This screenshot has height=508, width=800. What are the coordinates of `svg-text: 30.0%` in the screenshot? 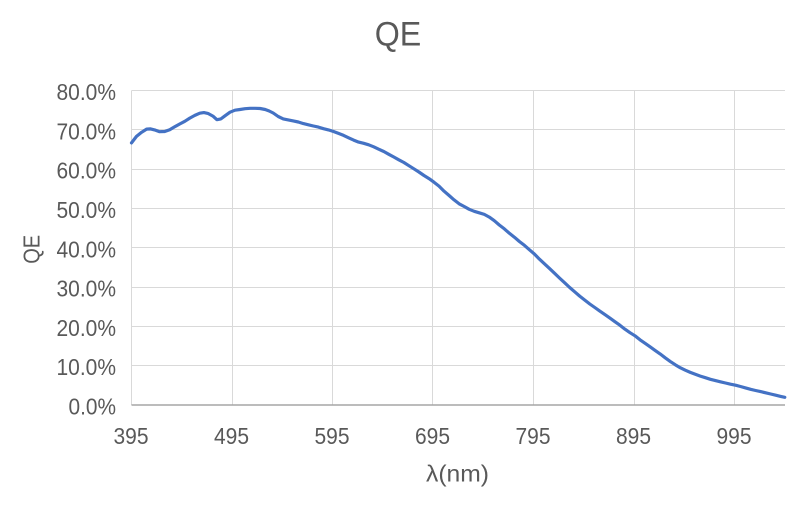 It's located at (87, 289).